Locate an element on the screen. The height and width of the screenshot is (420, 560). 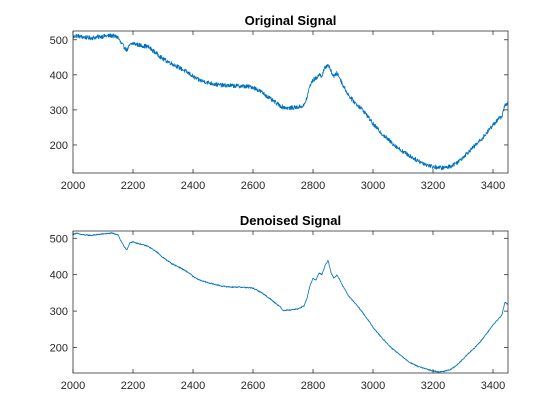
chart-title-original: Original Signal is located at coordinates (291, 20).